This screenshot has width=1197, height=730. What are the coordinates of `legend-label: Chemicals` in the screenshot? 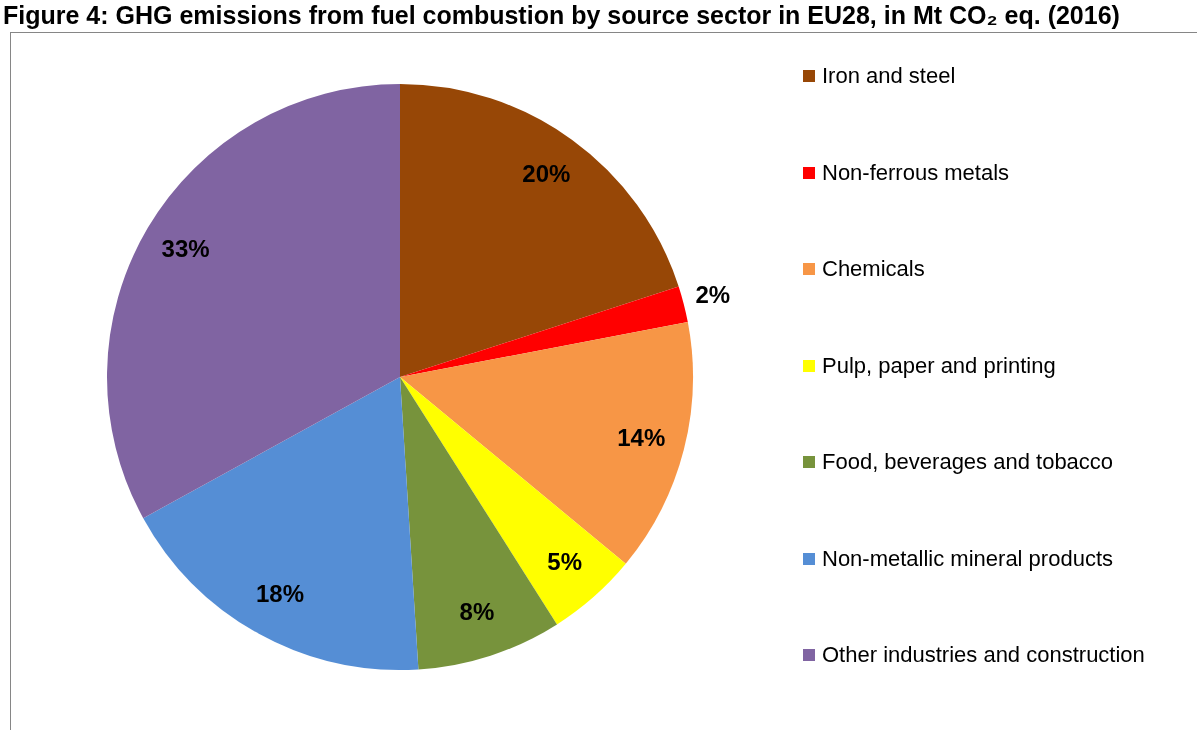 It's located at (873, 269).